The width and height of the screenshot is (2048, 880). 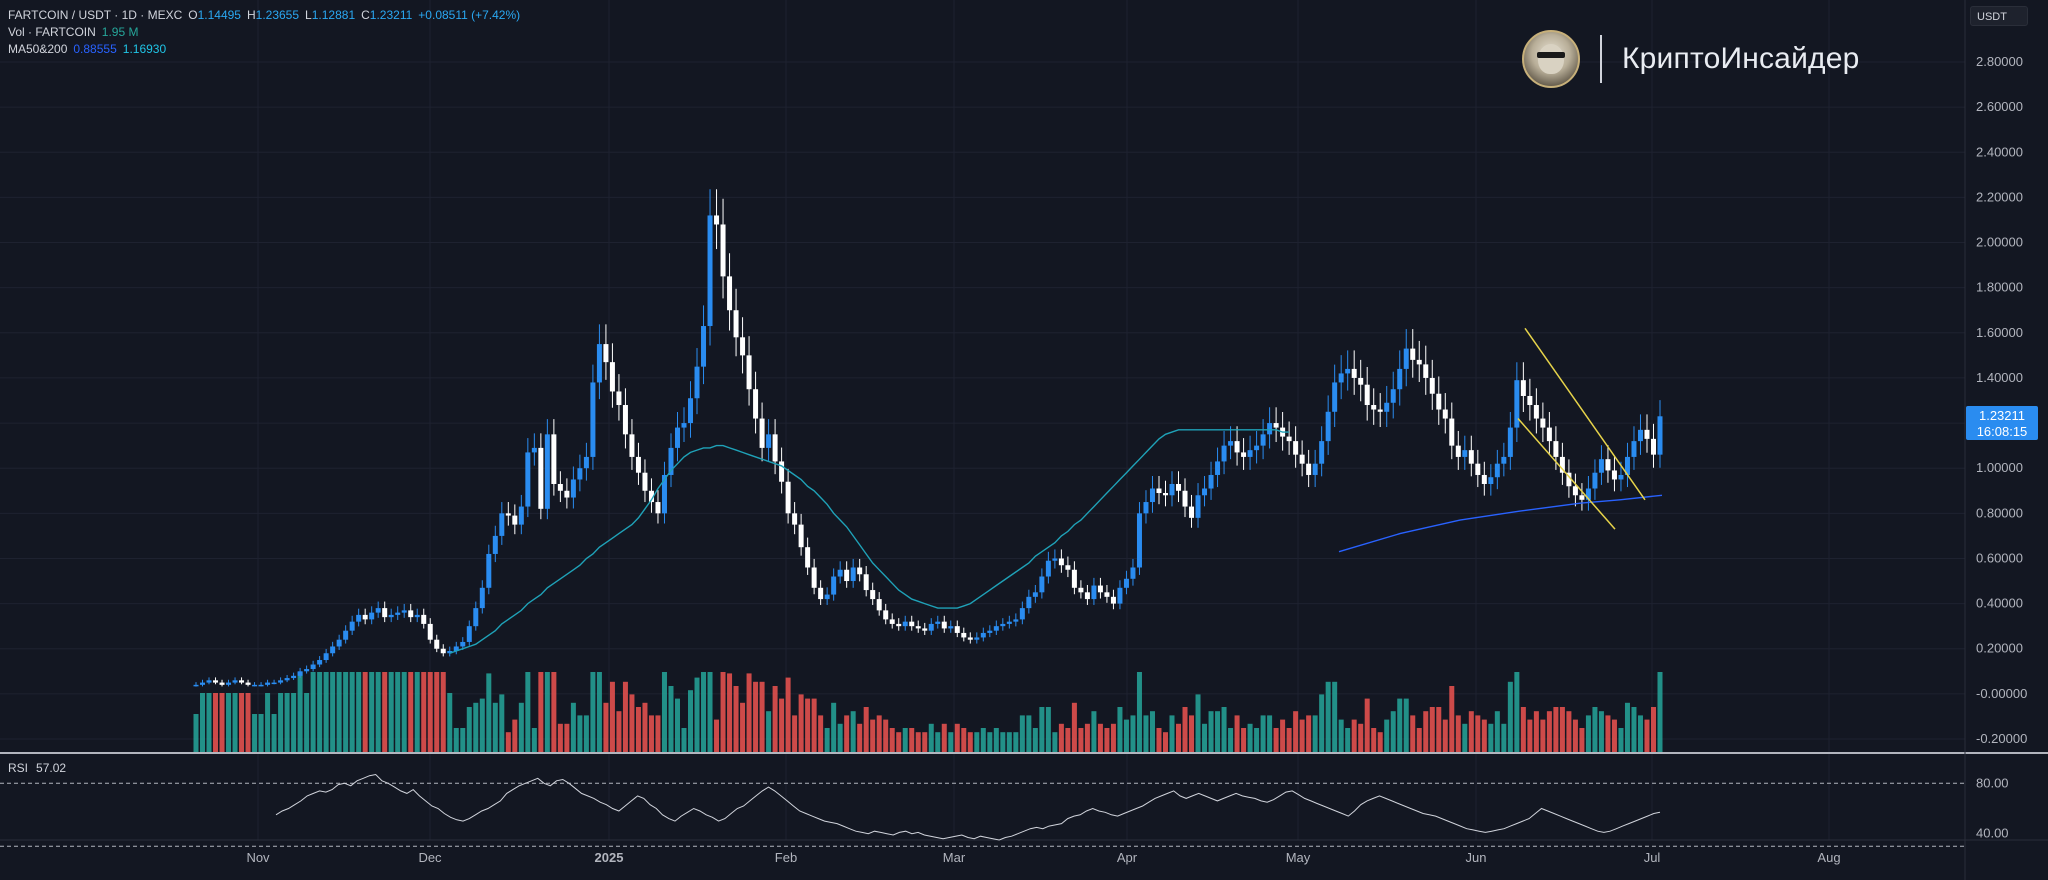 What do you see at coordinates (1741, 58) in the screenshot?
I see `brand-name: КриптоИнсайдер` at bounding box center [1741, 58].